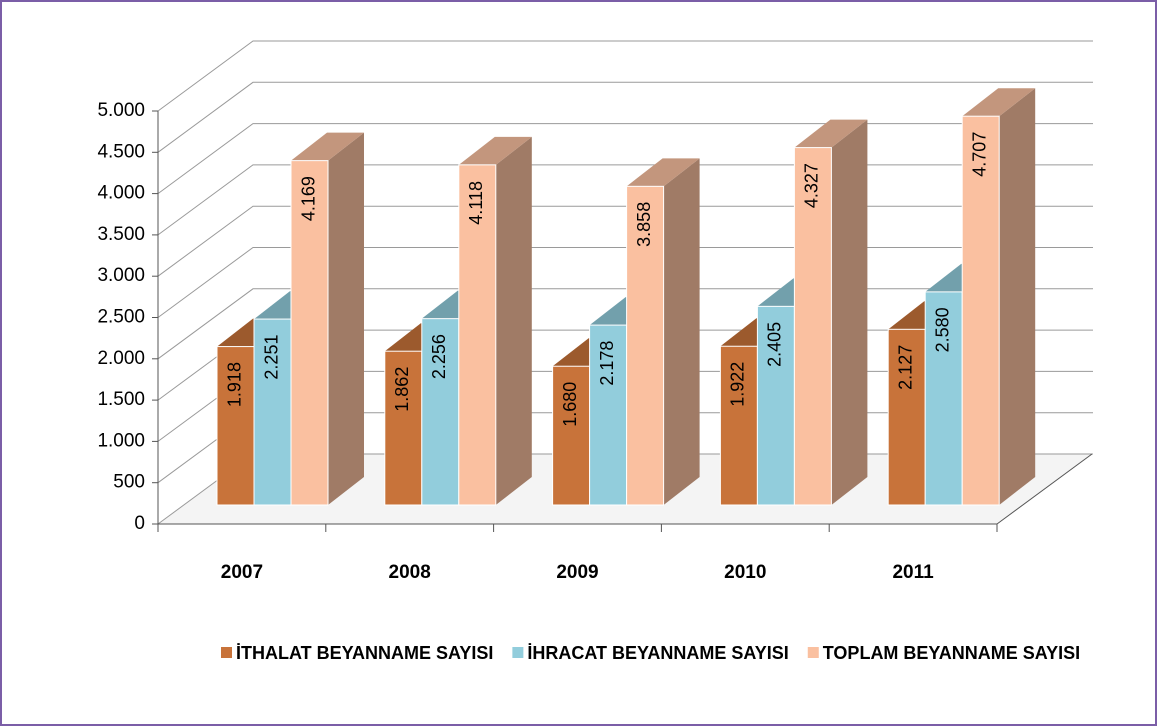 This screenshot has width=1157, height=726. What do you see at coordinates (121, 151) in the screenshot?
I see `y-tick-label: 4.500` at bounding box center [121, 151].